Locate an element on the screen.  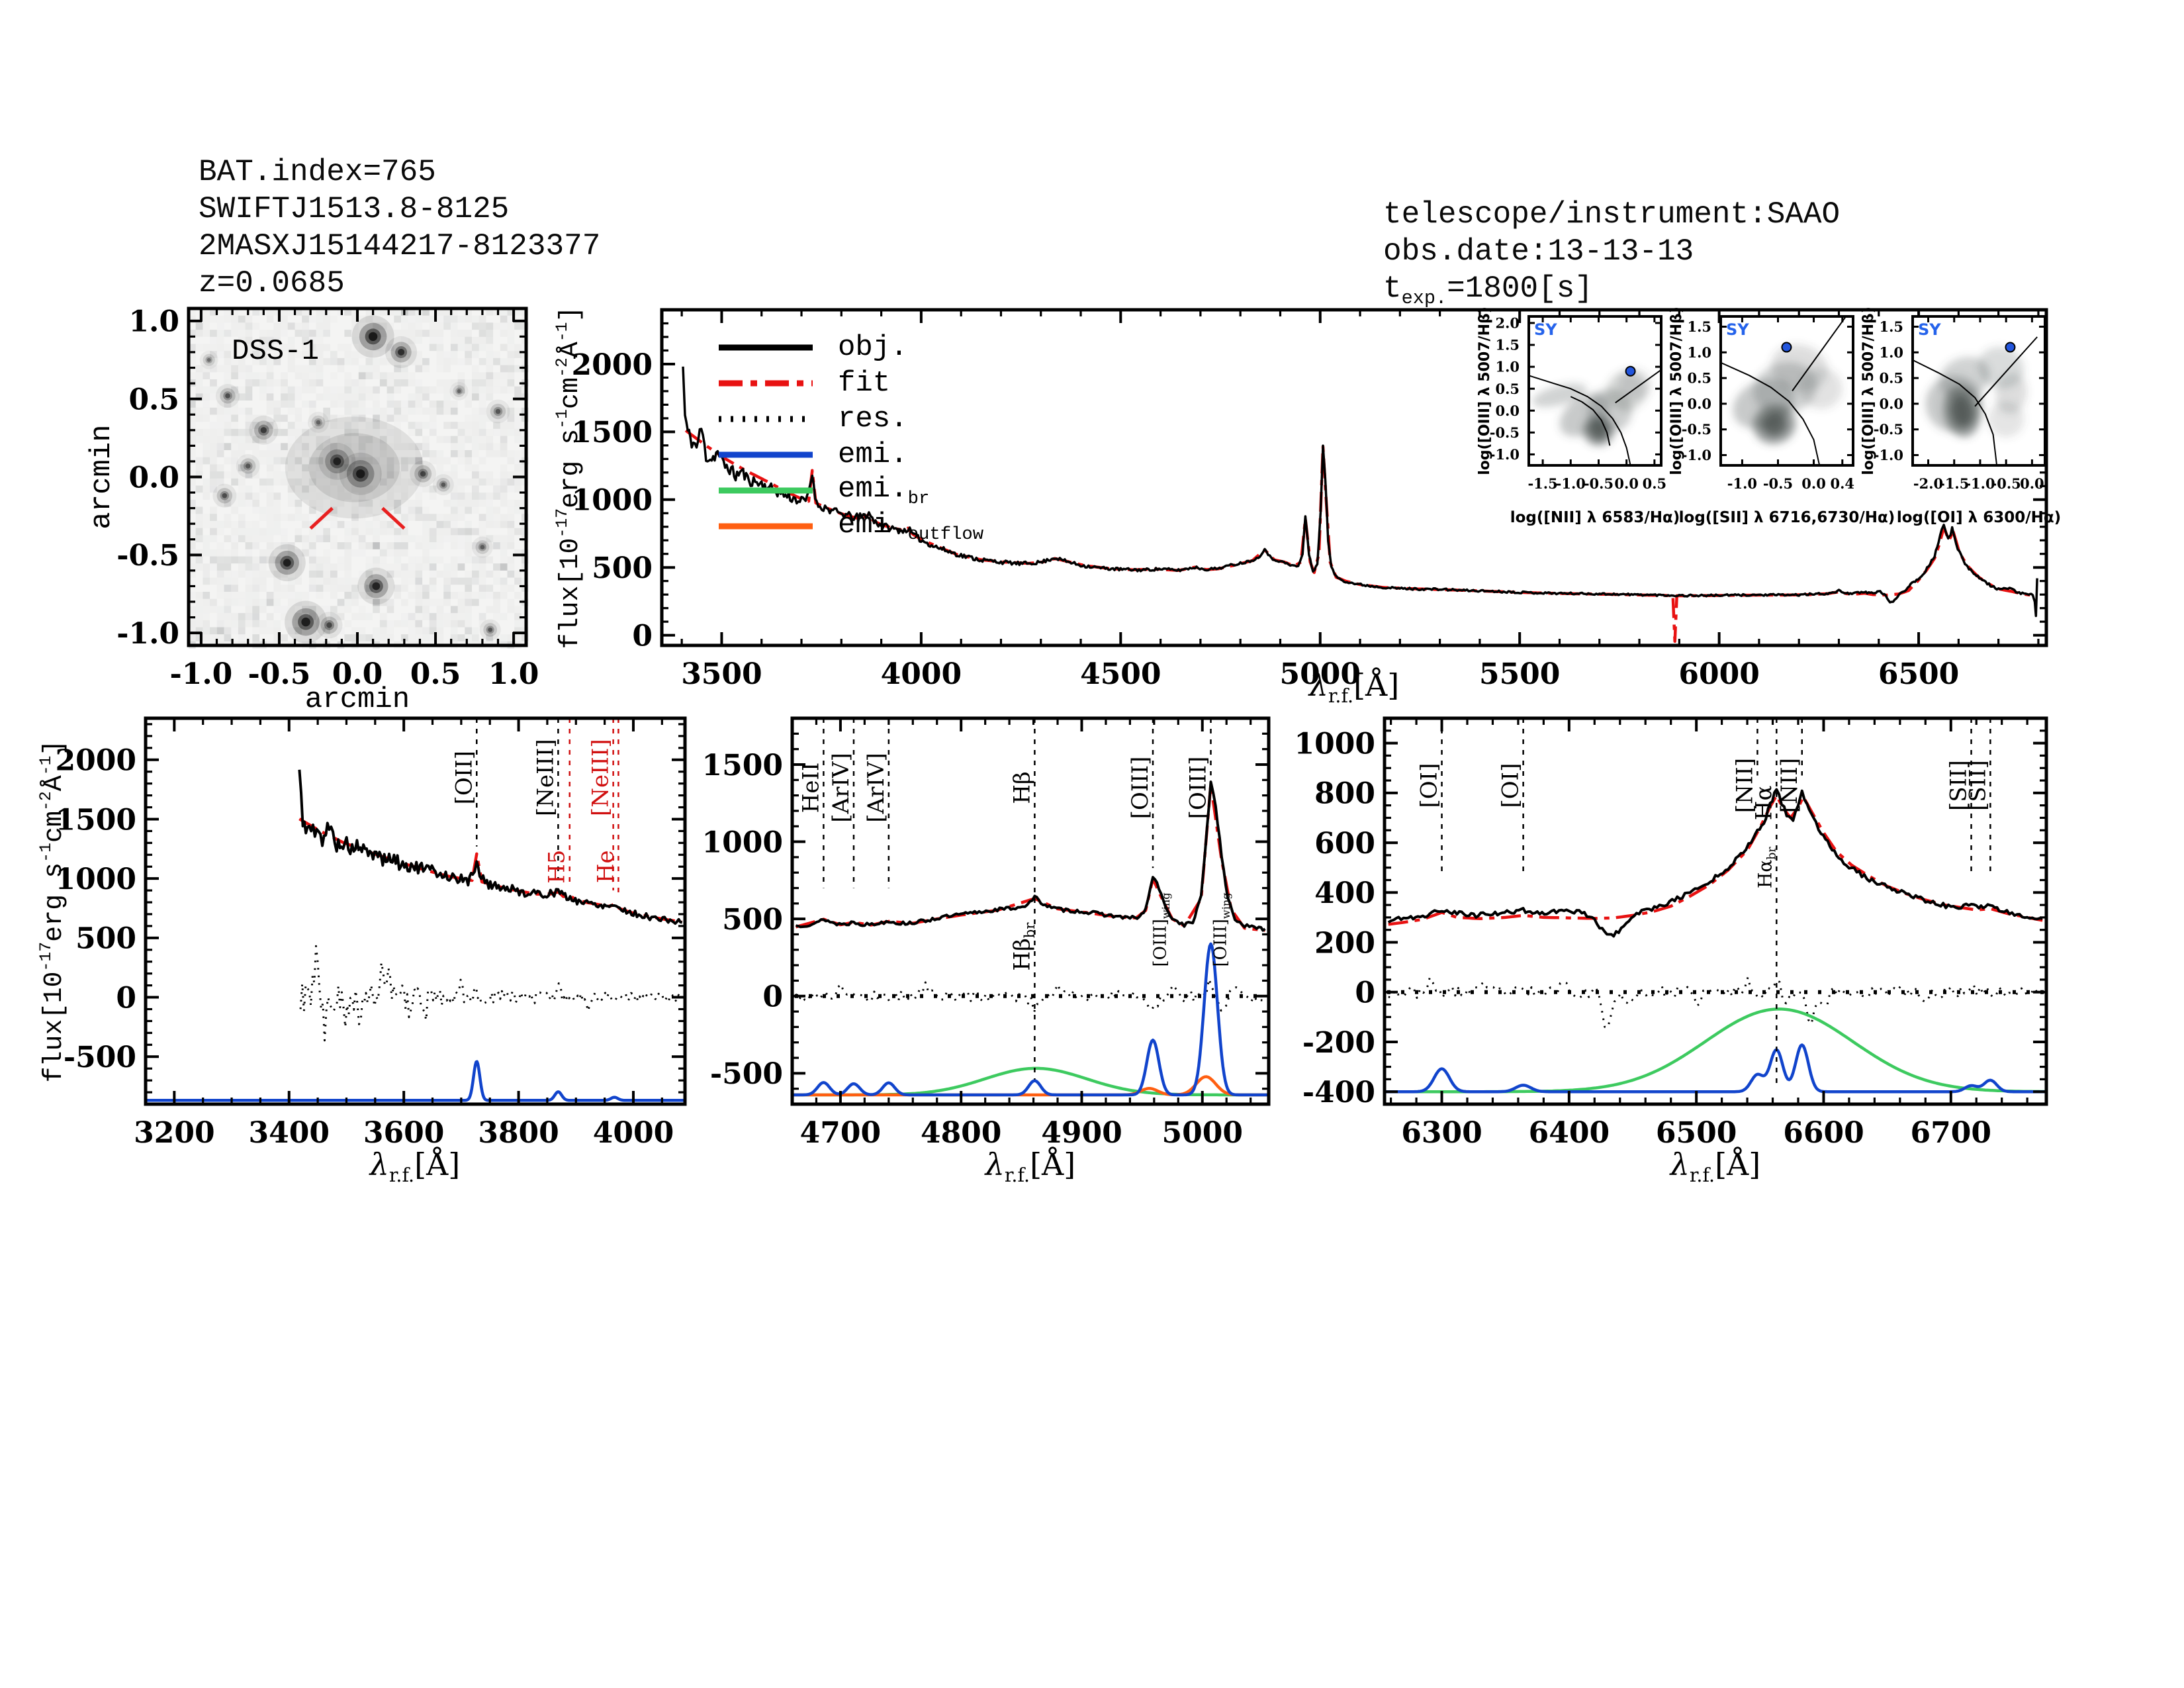
dss-image-panel: -1.0 -0.5 0.0 0.5 1.0 -1.0 -0.5 0.0 0.5 1.0 arcmin is located at coordinates (312, 498).